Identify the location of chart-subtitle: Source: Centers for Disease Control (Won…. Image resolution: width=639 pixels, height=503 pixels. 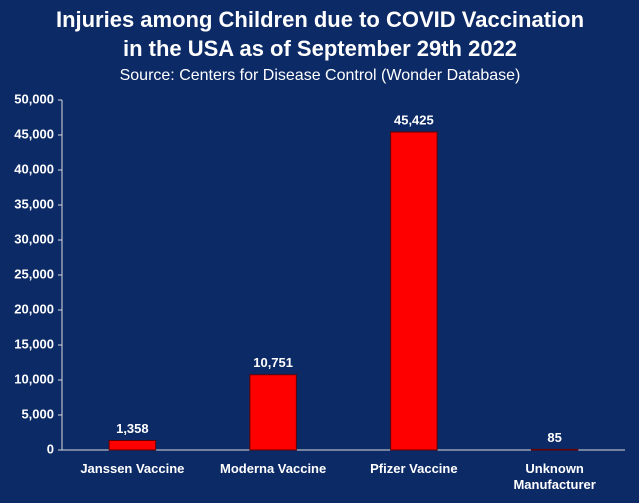
(320, 75).